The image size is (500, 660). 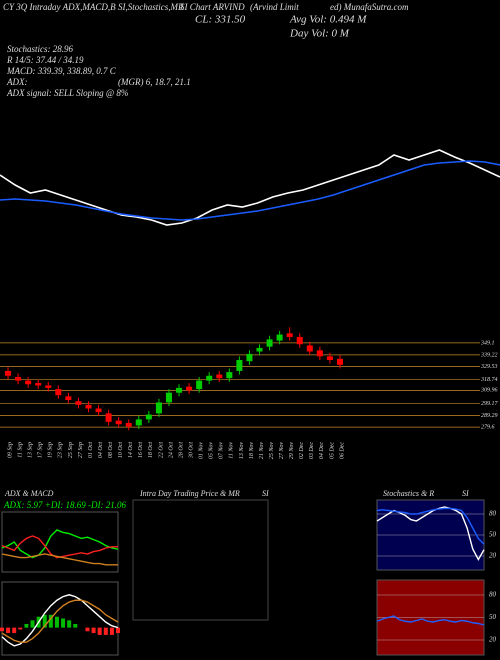 I want to click on x-tick-label: 22 Oct, so click(x=161, y=450).